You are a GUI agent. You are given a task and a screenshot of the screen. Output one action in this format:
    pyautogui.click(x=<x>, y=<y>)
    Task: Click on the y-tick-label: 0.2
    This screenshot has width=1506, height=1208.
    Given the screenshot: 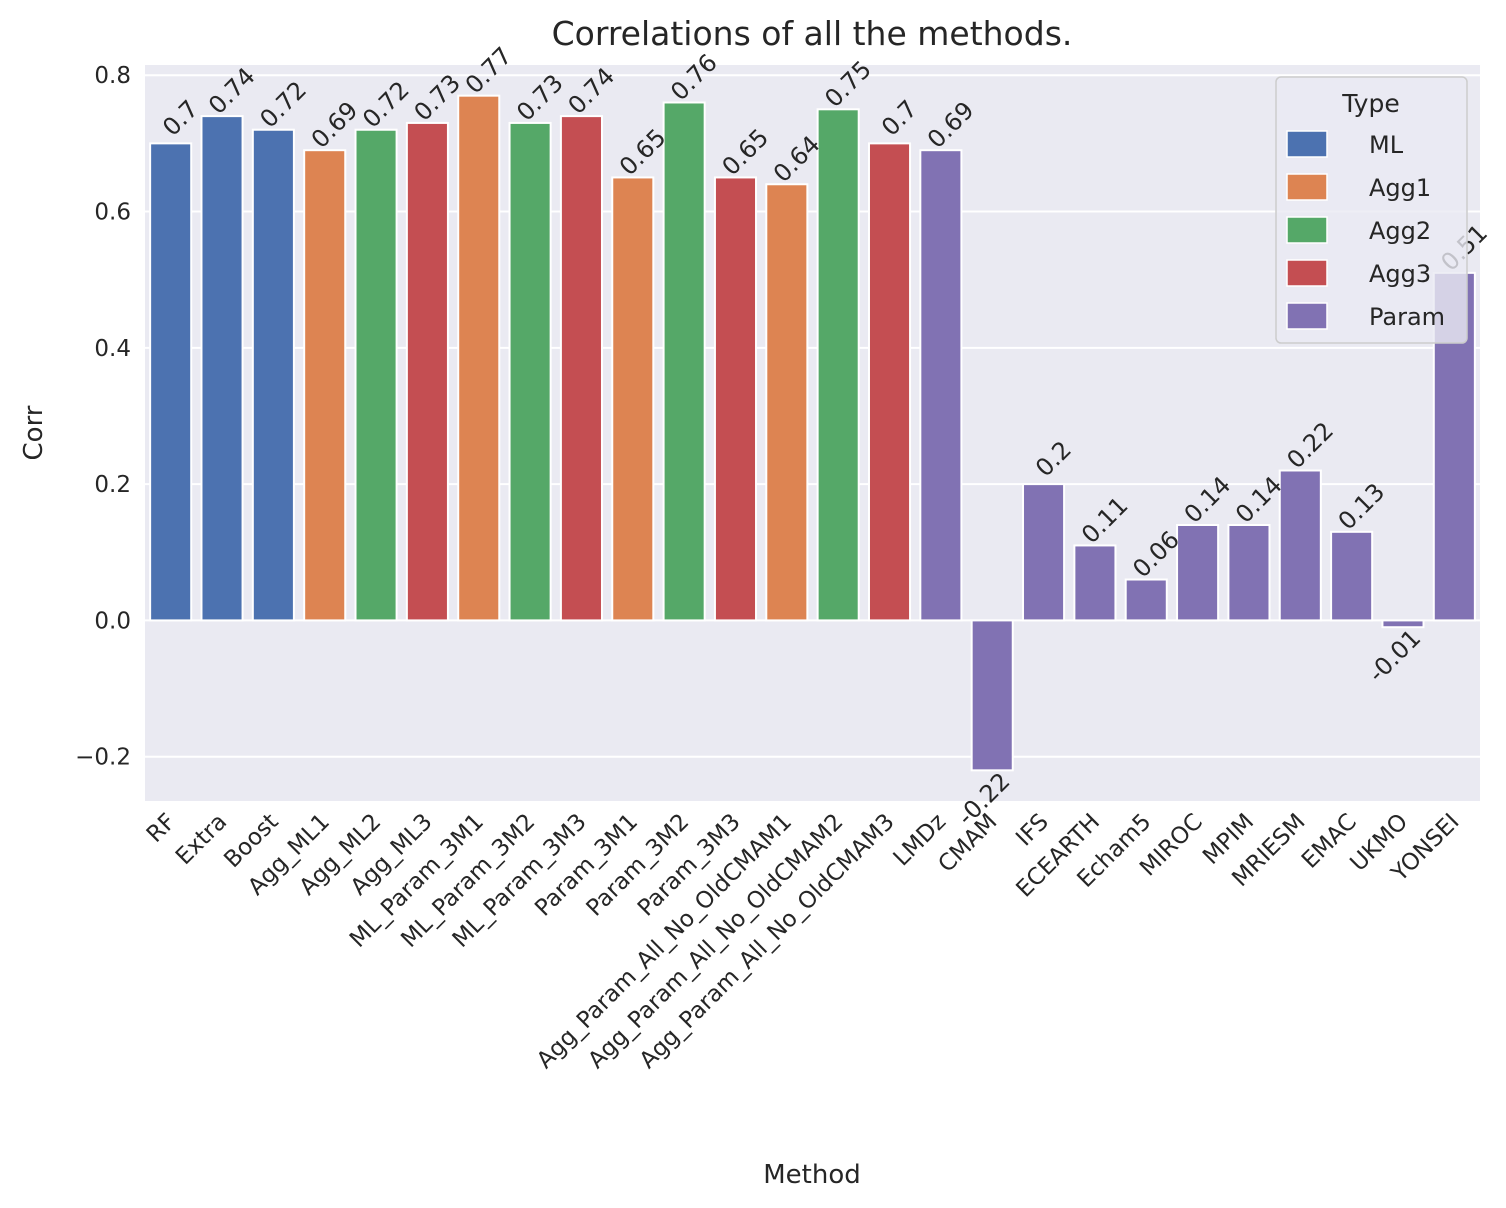 What is the action you would take?
    pyautogui.click(x=112, y=485)
    